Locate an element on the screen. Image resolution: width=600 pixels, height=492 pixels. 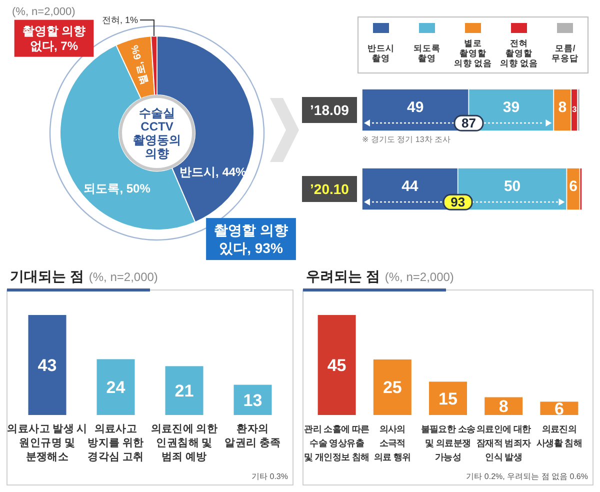
legend-label: 되도록 촬영 is located at coordinates (427, 53).